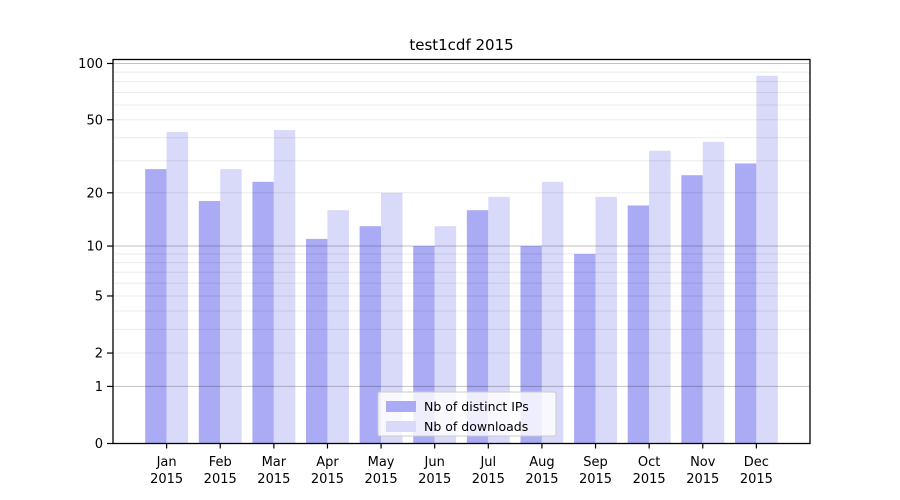 The width and height of the screenshot is (900, 500). What do you see at coordinates (660, 297) in the screenshot?
I see `bar-downloads-oct` at bounding box center [660, 297].